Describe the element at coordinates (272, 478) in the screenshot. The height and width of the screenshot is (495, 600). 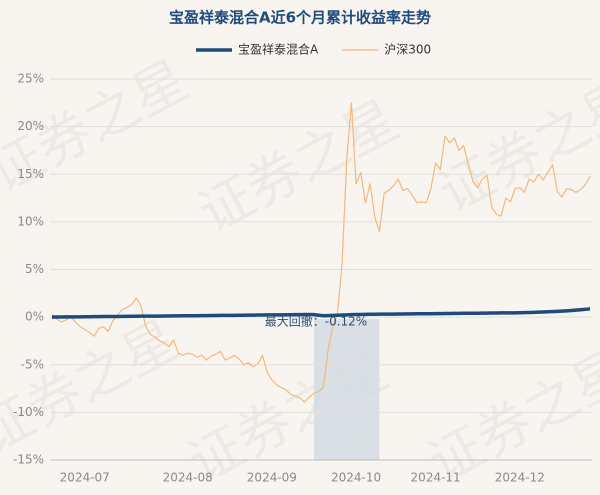
I see `x-tick-label: 2024-09` at that location.